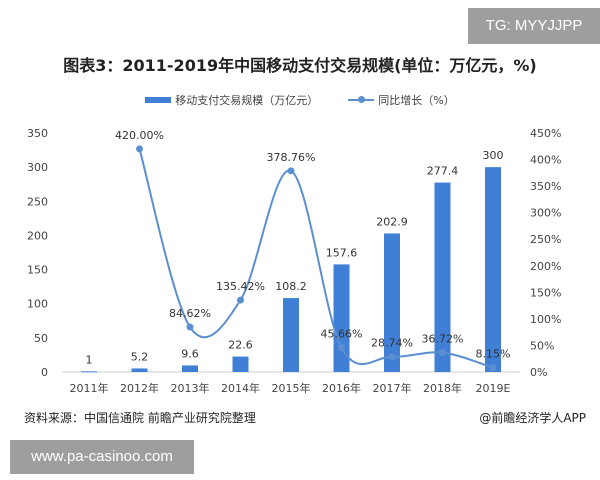 This screenshot has height=480, width=600. I want to click on growth-data-label: 420.00%, so click(139, 135).